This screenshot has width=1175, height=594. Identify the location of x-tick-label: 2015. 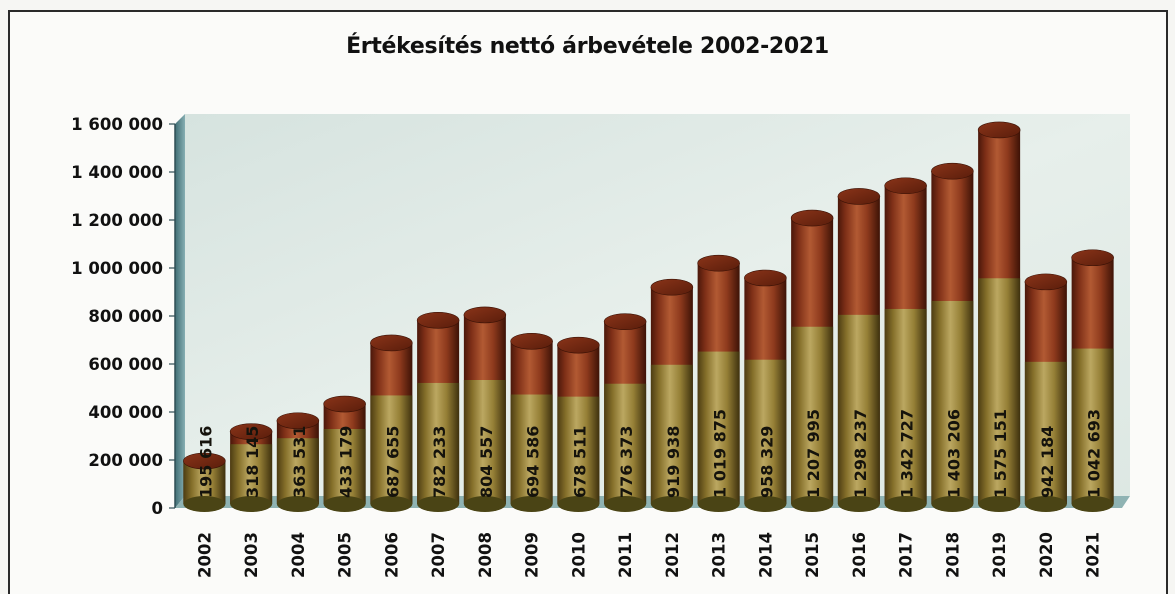
(812, 555).